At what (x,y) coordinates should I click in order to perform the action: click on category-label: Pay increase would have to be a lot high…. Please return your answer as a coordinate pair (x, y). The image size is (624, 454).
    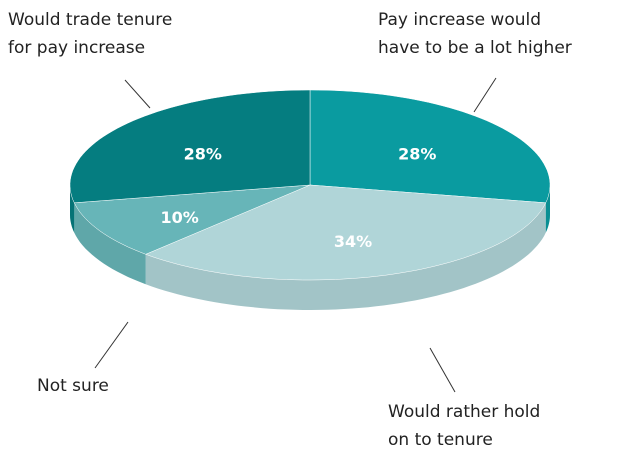
    Looking at the image, I should click on (475, 34).